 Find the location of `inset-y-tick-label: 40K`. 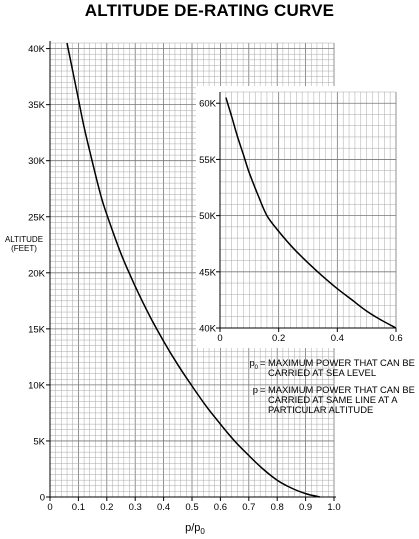

inset-y-tick-label: 40K is located at coordinates (208, 329).